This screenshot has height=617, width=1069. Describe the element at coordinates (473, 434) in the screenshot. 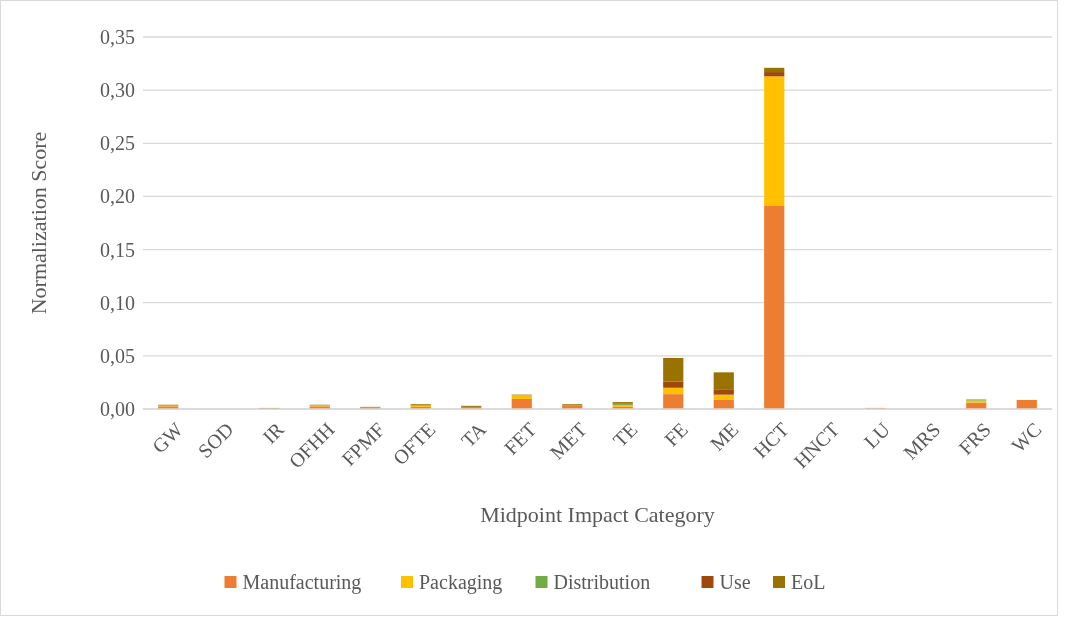

I see `x-tick-label: TA` at that location.